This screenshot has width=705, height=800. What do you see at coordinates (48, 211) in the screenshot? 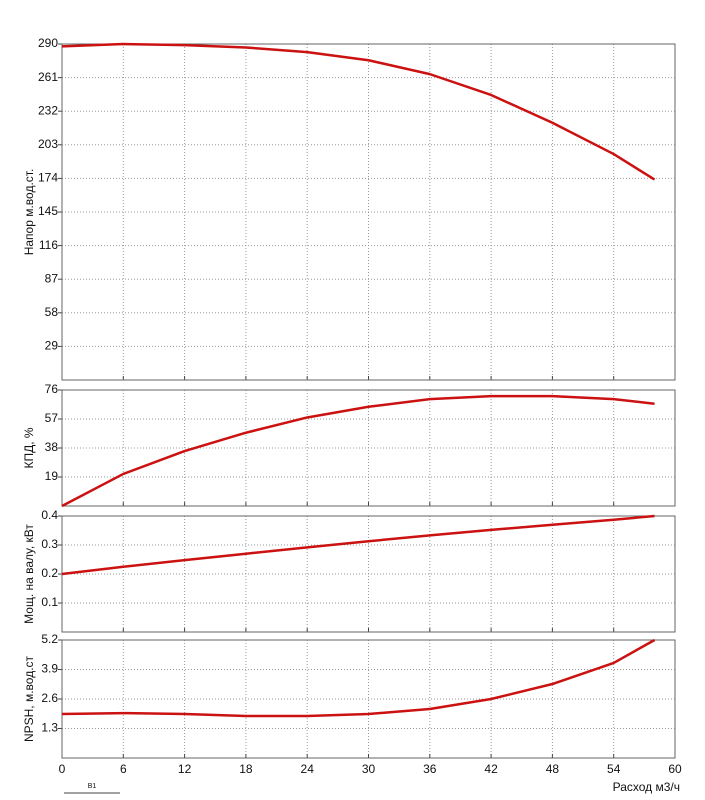
I see `y-tick-label: 145` at bounding box center [48, 211].